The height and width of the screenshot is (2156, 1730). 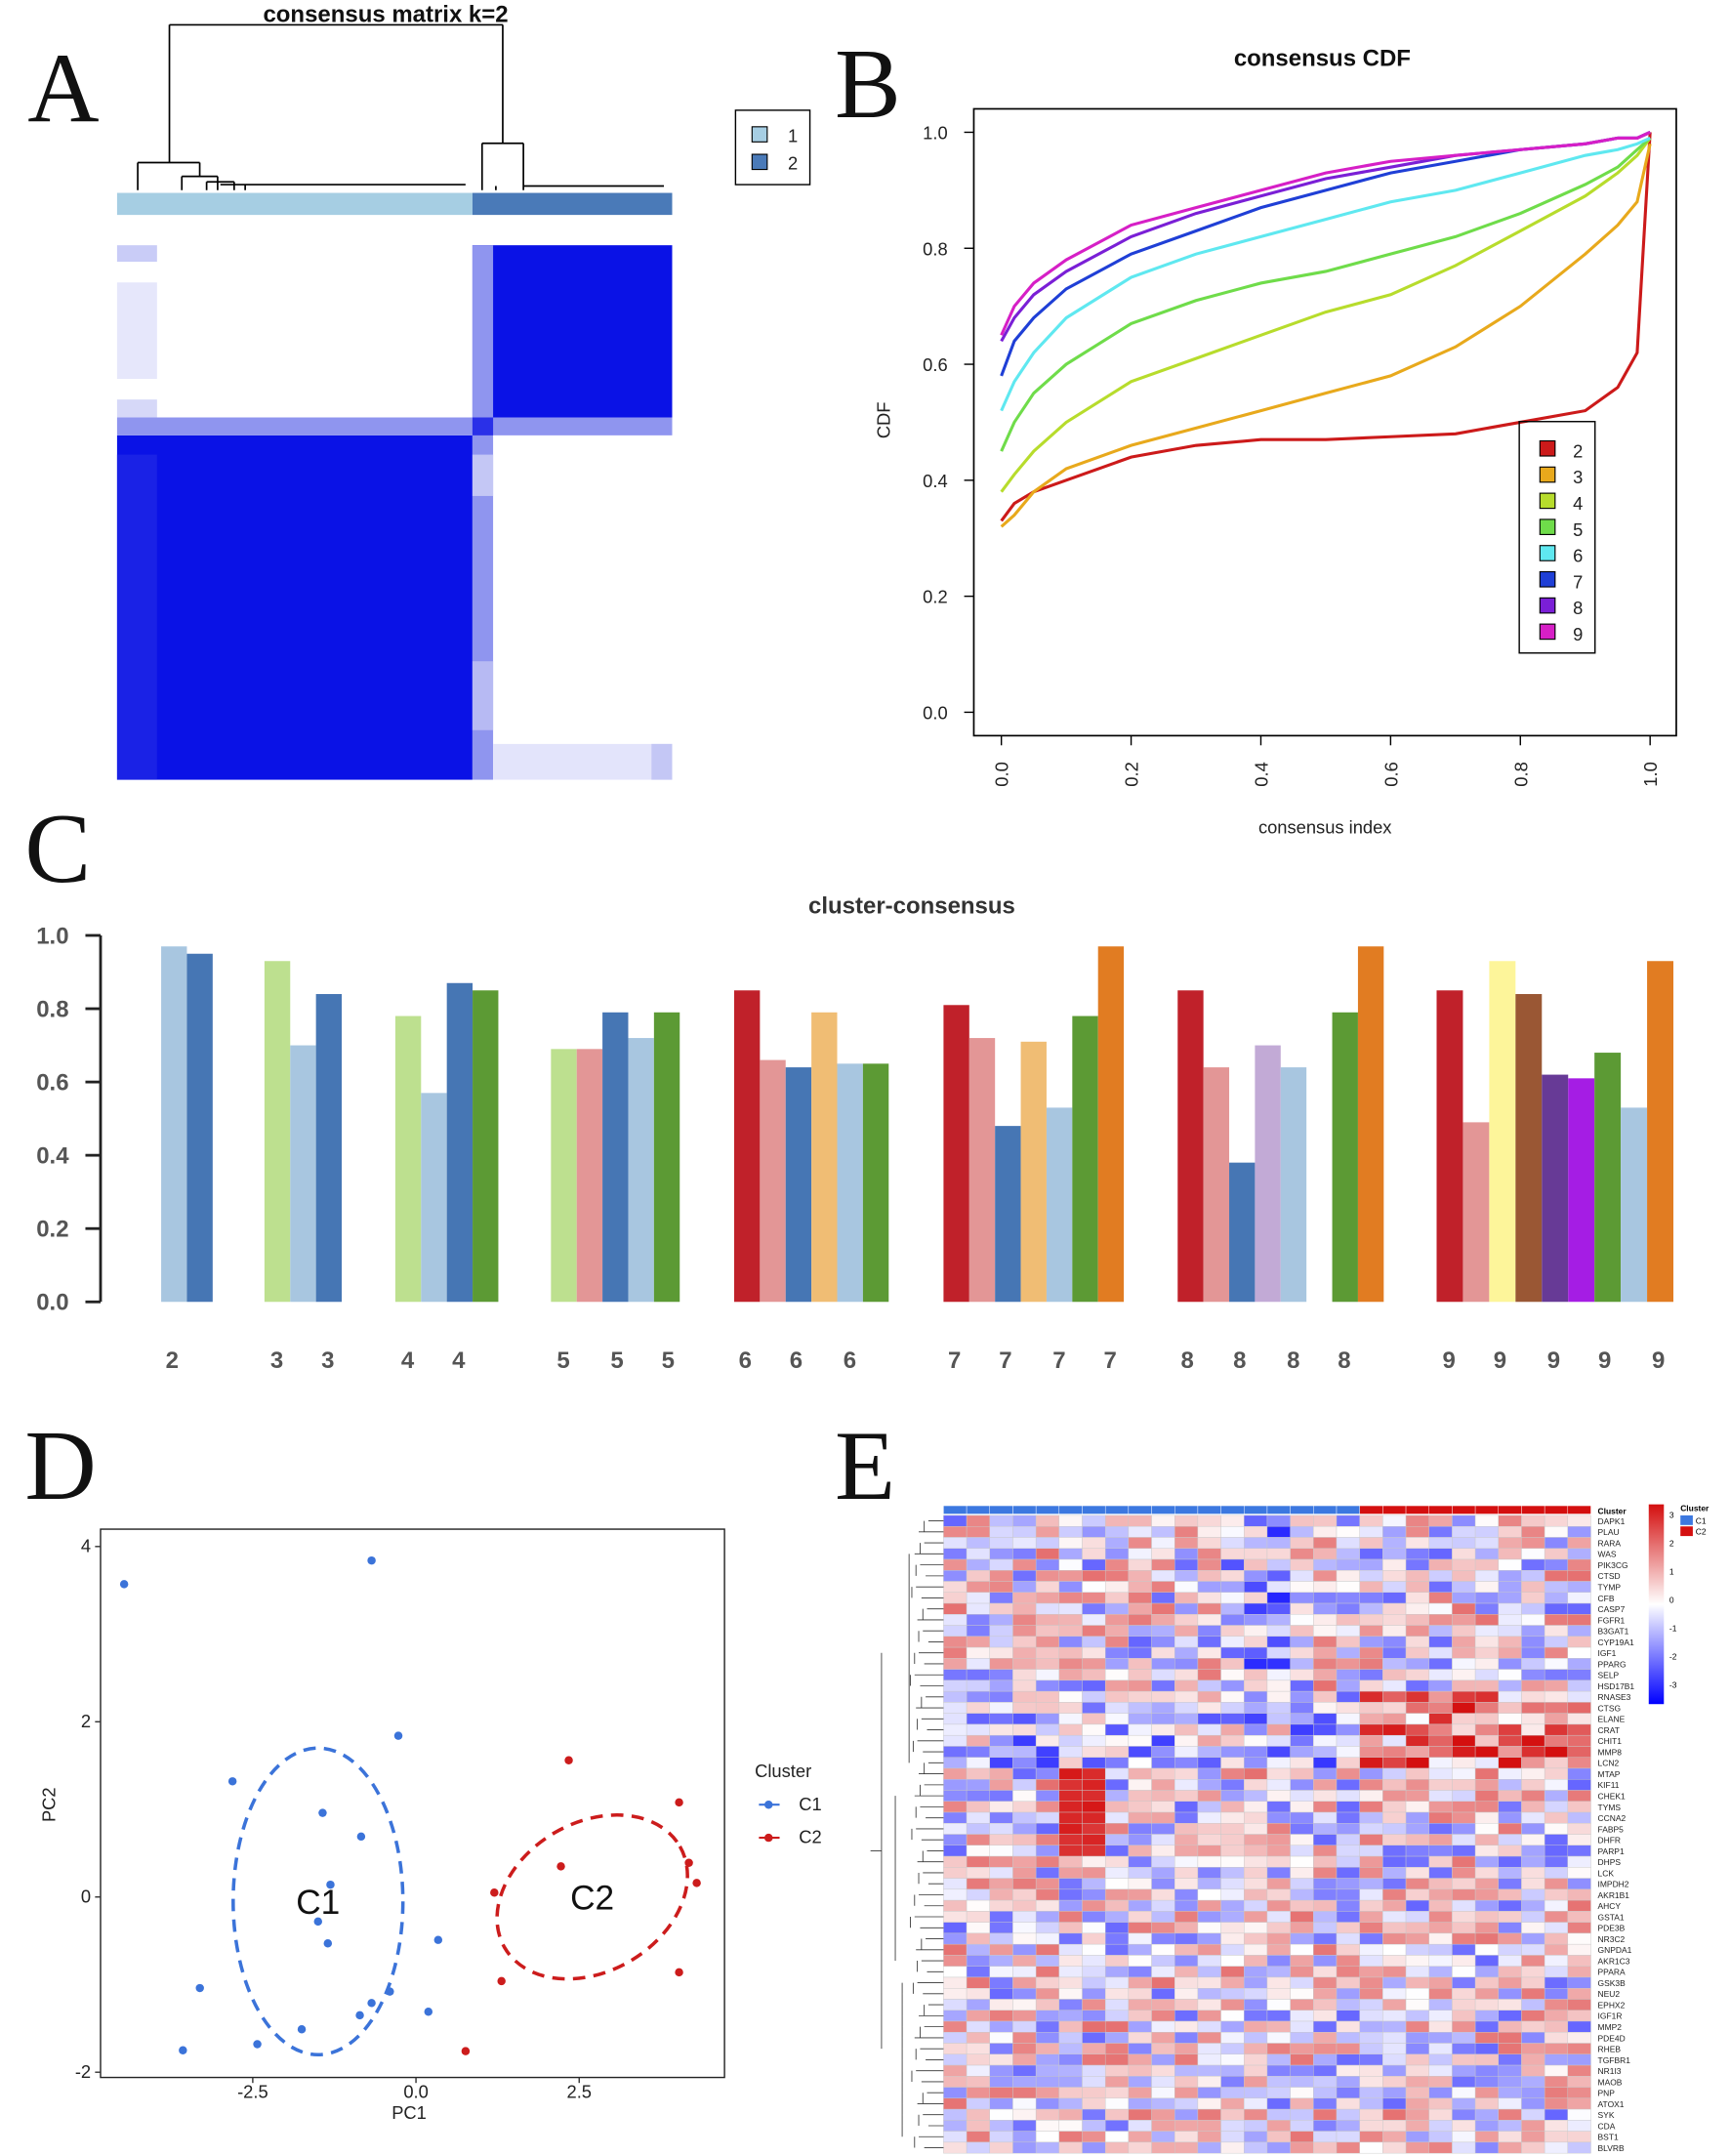 What do you see at coordinates (569, 1760) in the screenshot?
I see `point-c2` at bounding box center [569, 1760].